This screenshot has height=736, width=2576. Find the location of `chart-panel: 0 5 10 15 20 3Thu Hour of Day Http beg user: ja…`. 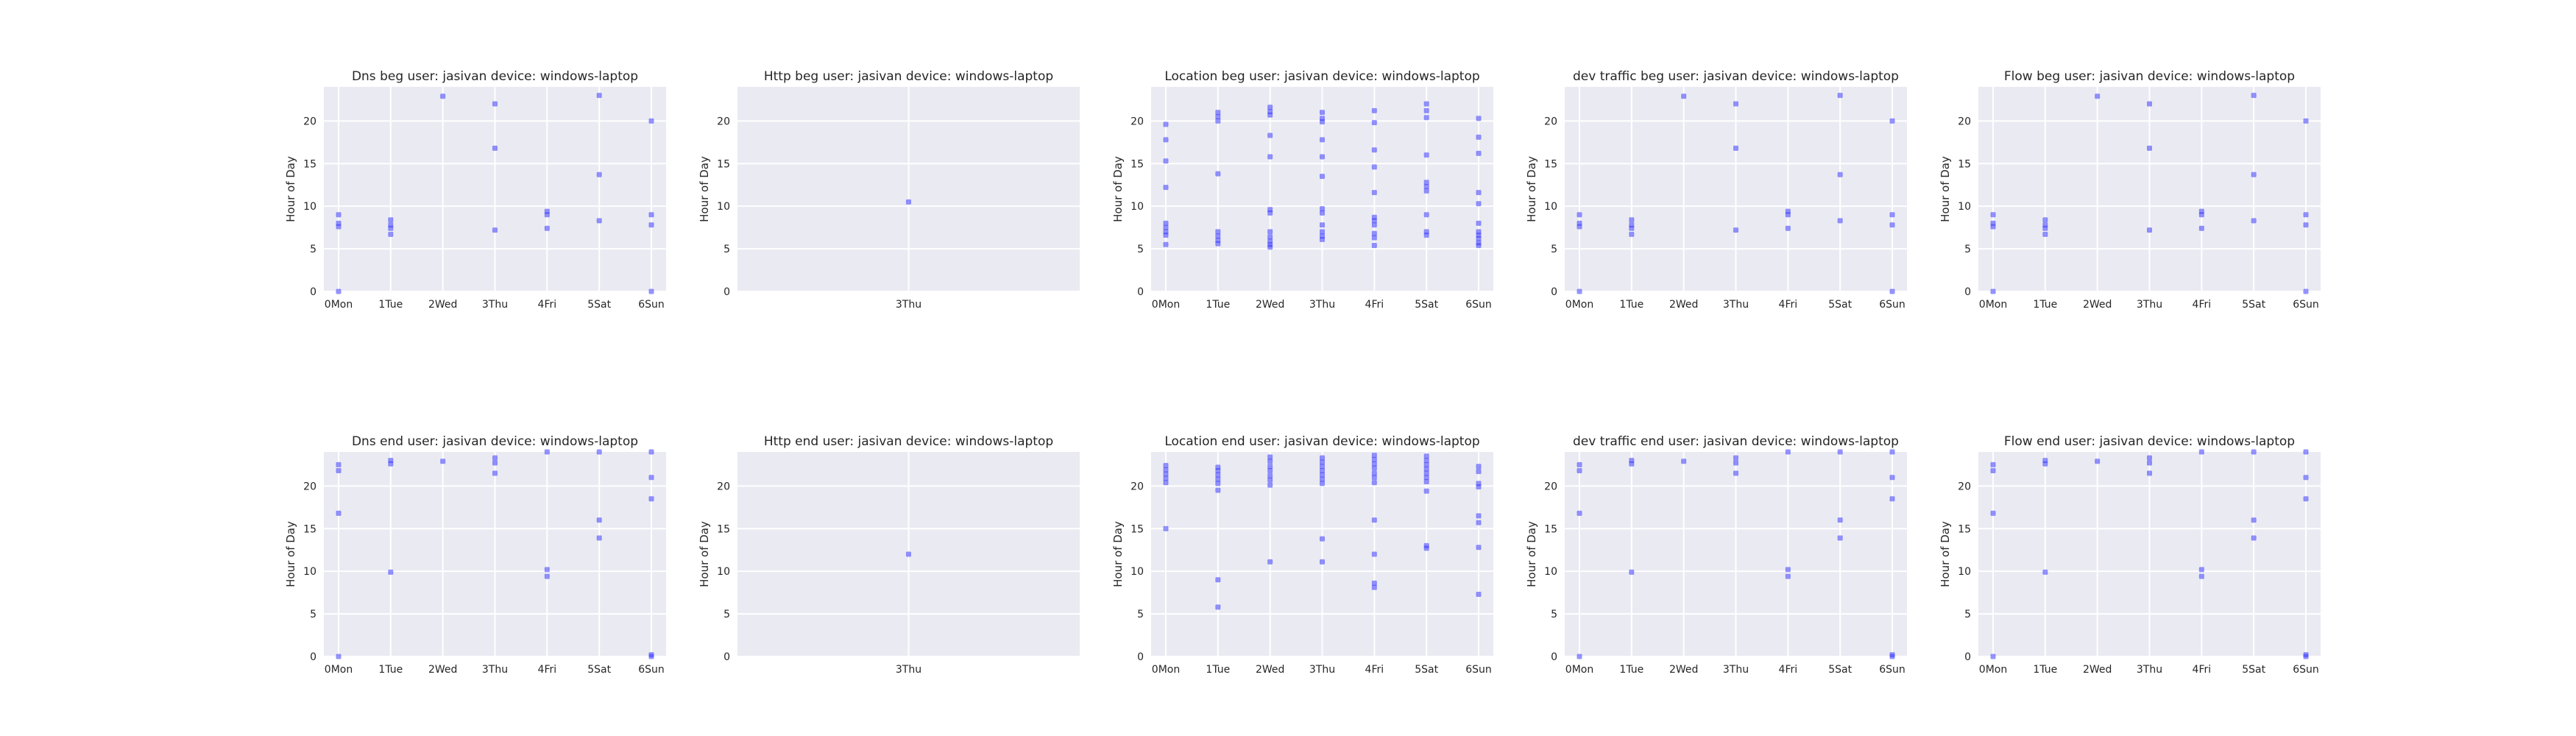

chart-panel: 0 5 10 15 20 3Thu Hour of Day Http beg user: ja… is located at coordinates (889, 190).